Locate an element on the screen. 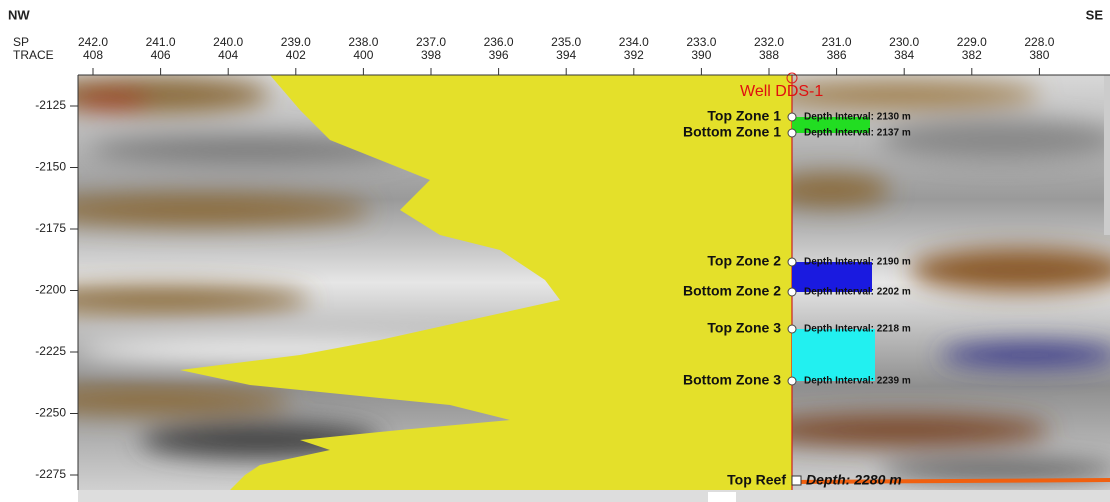 Image resolution: width=1110 pixels, height=502 pixels. well-marker is located at coordinates (792, 78).